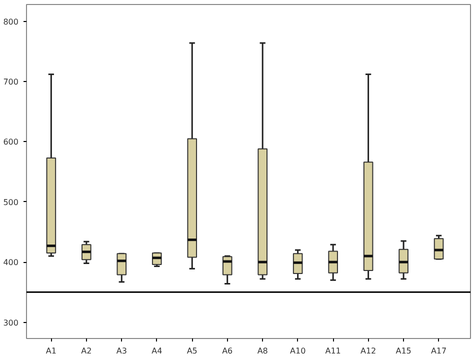 The image size is (474, 358). Describe the element at coordinates (121, 351) in the screenshot. I see `x-tick-label: A3` at that location.